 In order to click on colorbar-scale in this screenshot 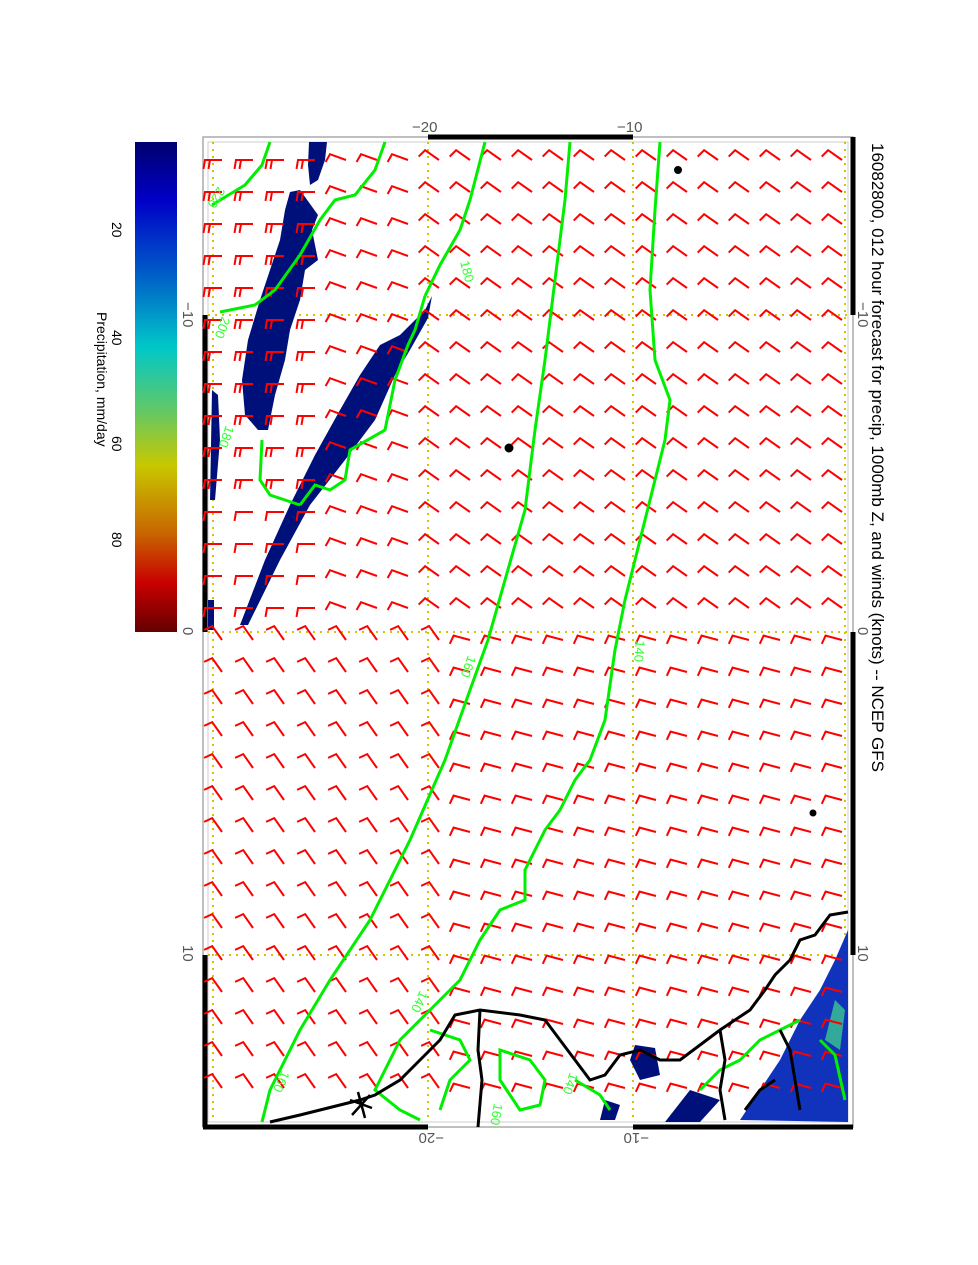, I will do `click(156, 387)`.